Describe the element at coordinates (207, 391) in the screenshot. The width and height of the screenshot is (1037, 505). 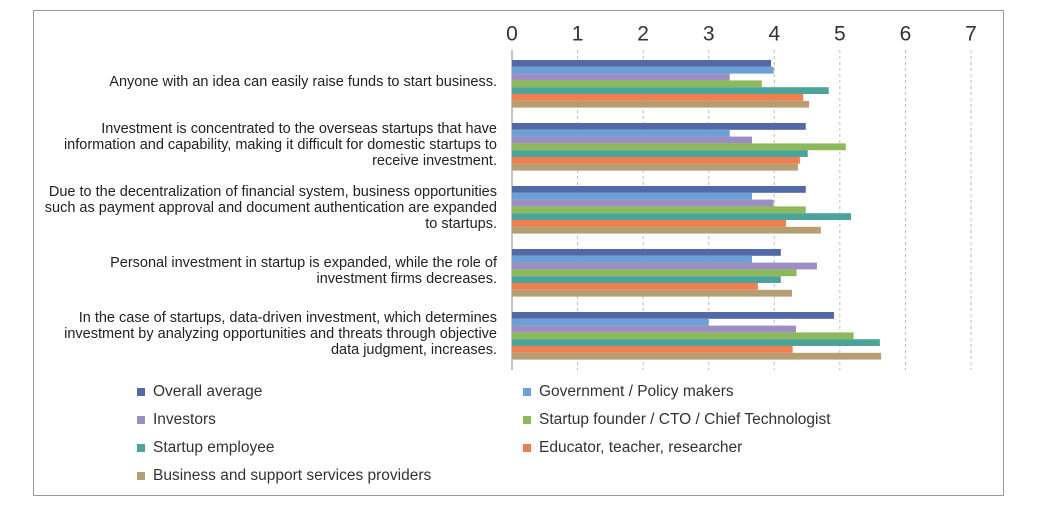
I see `legend-label: Overall average` at that location.